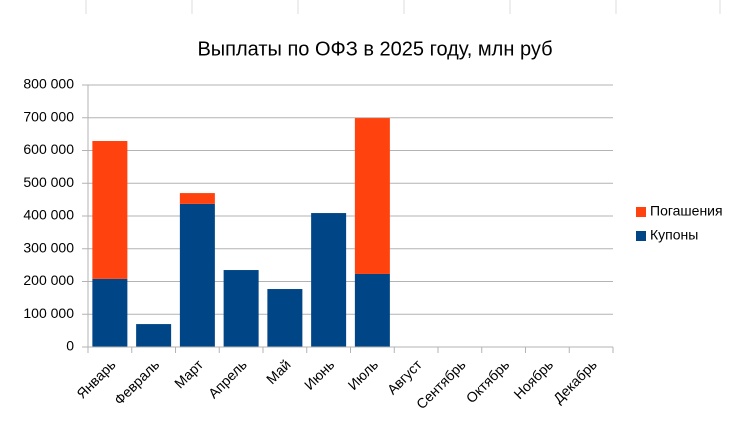  What do you see at coordinates (137, 382) in the screenshot?
I see `x-tick-label: Февраль` at bounding box center [137, 382].